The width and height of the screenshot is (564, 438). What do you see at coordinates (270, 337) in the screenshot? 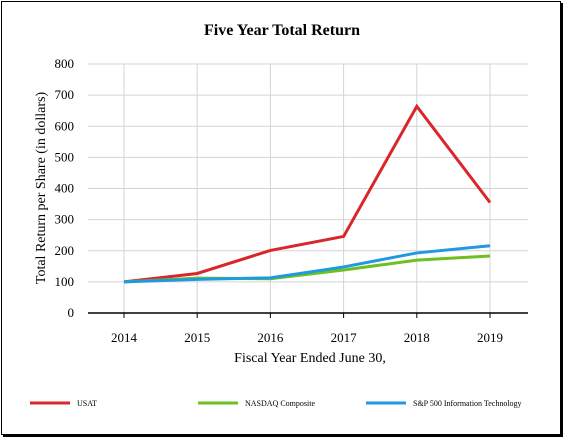
I see `x-tick-label: 2016` at bounding box center [270, 337].